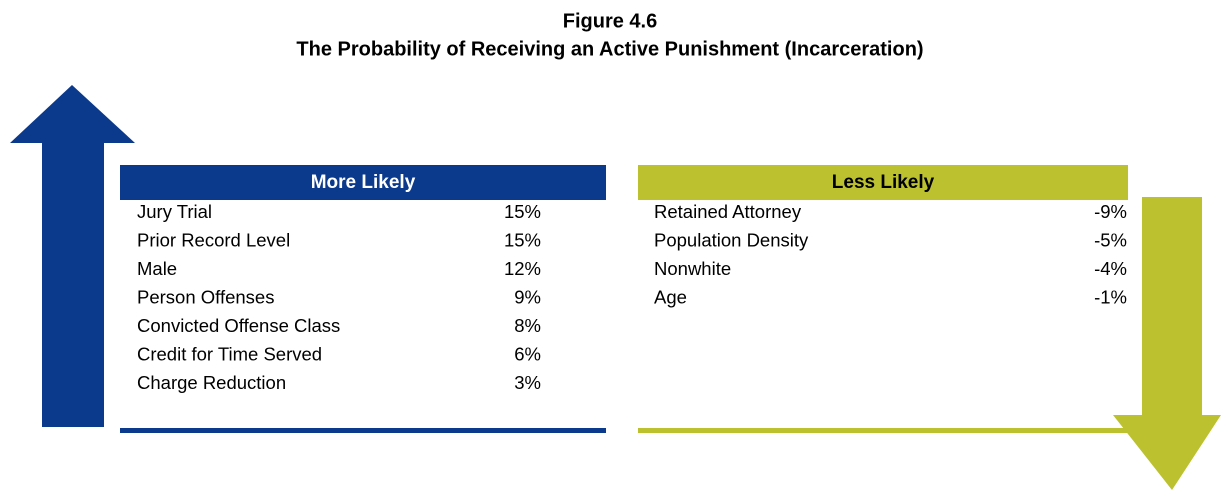 Image resolution: width=1221 pixels, height=503 pixels. I want to click on row-label: Credit for Time Served, so click(229, 353).